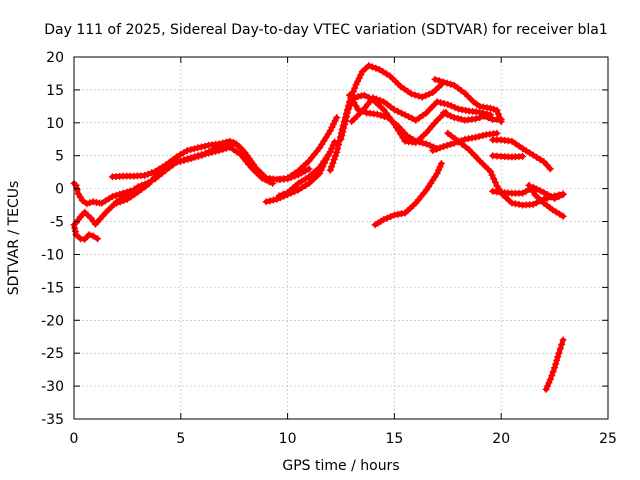  I want to click on series-track-f, so click(179, 173).